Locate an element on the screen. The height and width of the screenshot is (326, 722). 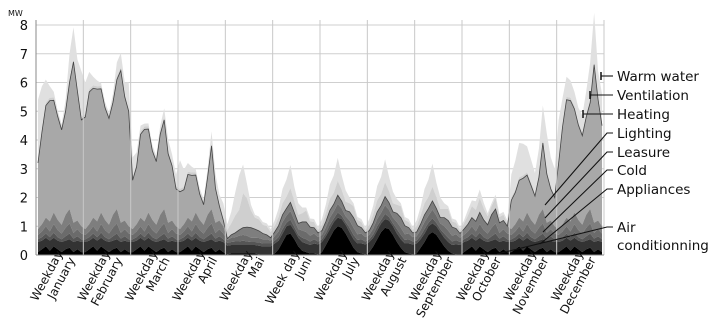
area-lighting is located at coordinates (320, 218).